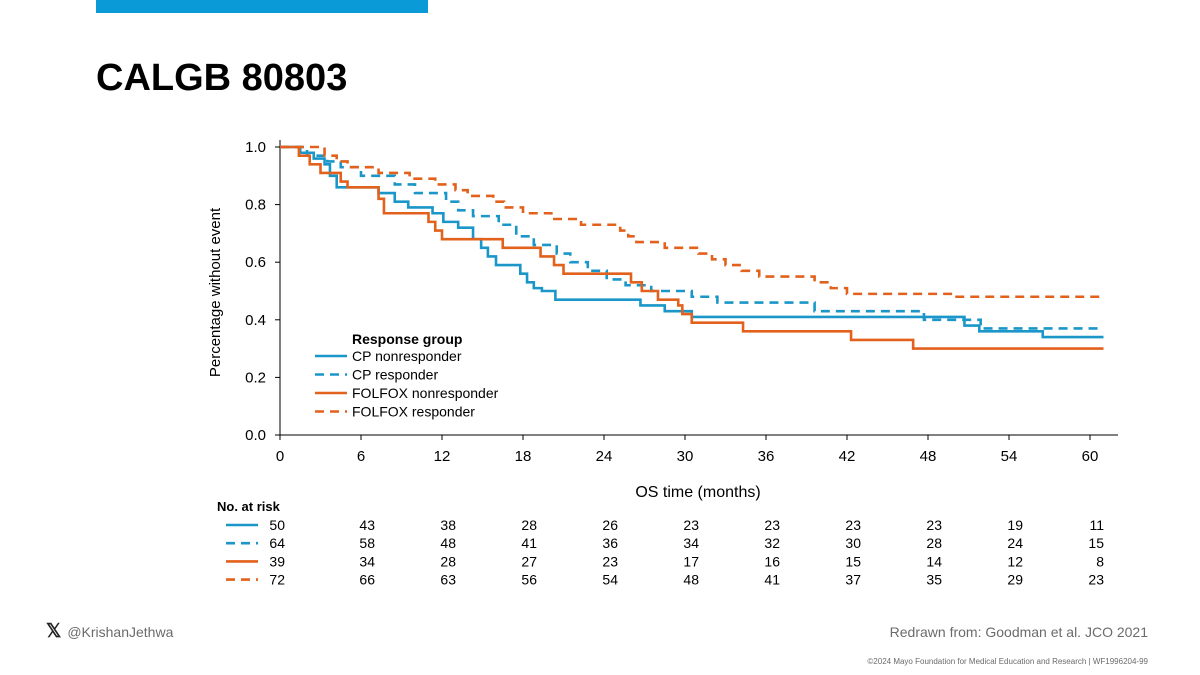  What do you see at coordinates (442, 456) in the screenshot?
I see `x-tick-label: 12` at bounding box center [442, 456].